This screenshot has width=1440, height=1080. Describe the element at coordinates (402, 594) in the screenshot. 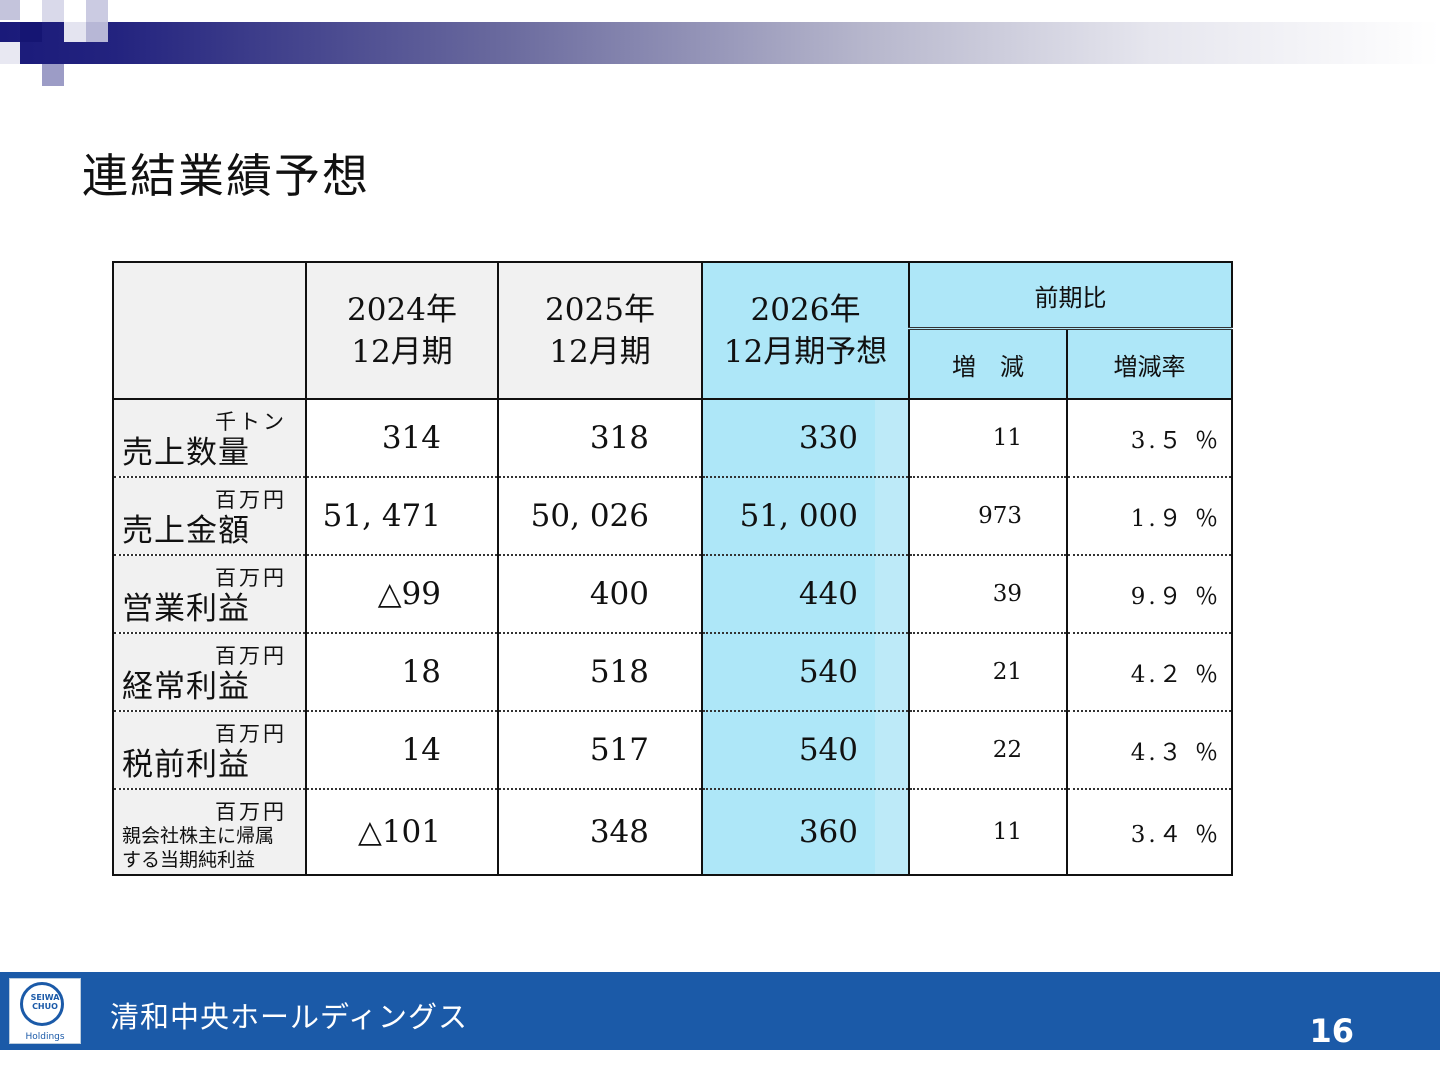

I see `value-fy2024: △99` at that location.